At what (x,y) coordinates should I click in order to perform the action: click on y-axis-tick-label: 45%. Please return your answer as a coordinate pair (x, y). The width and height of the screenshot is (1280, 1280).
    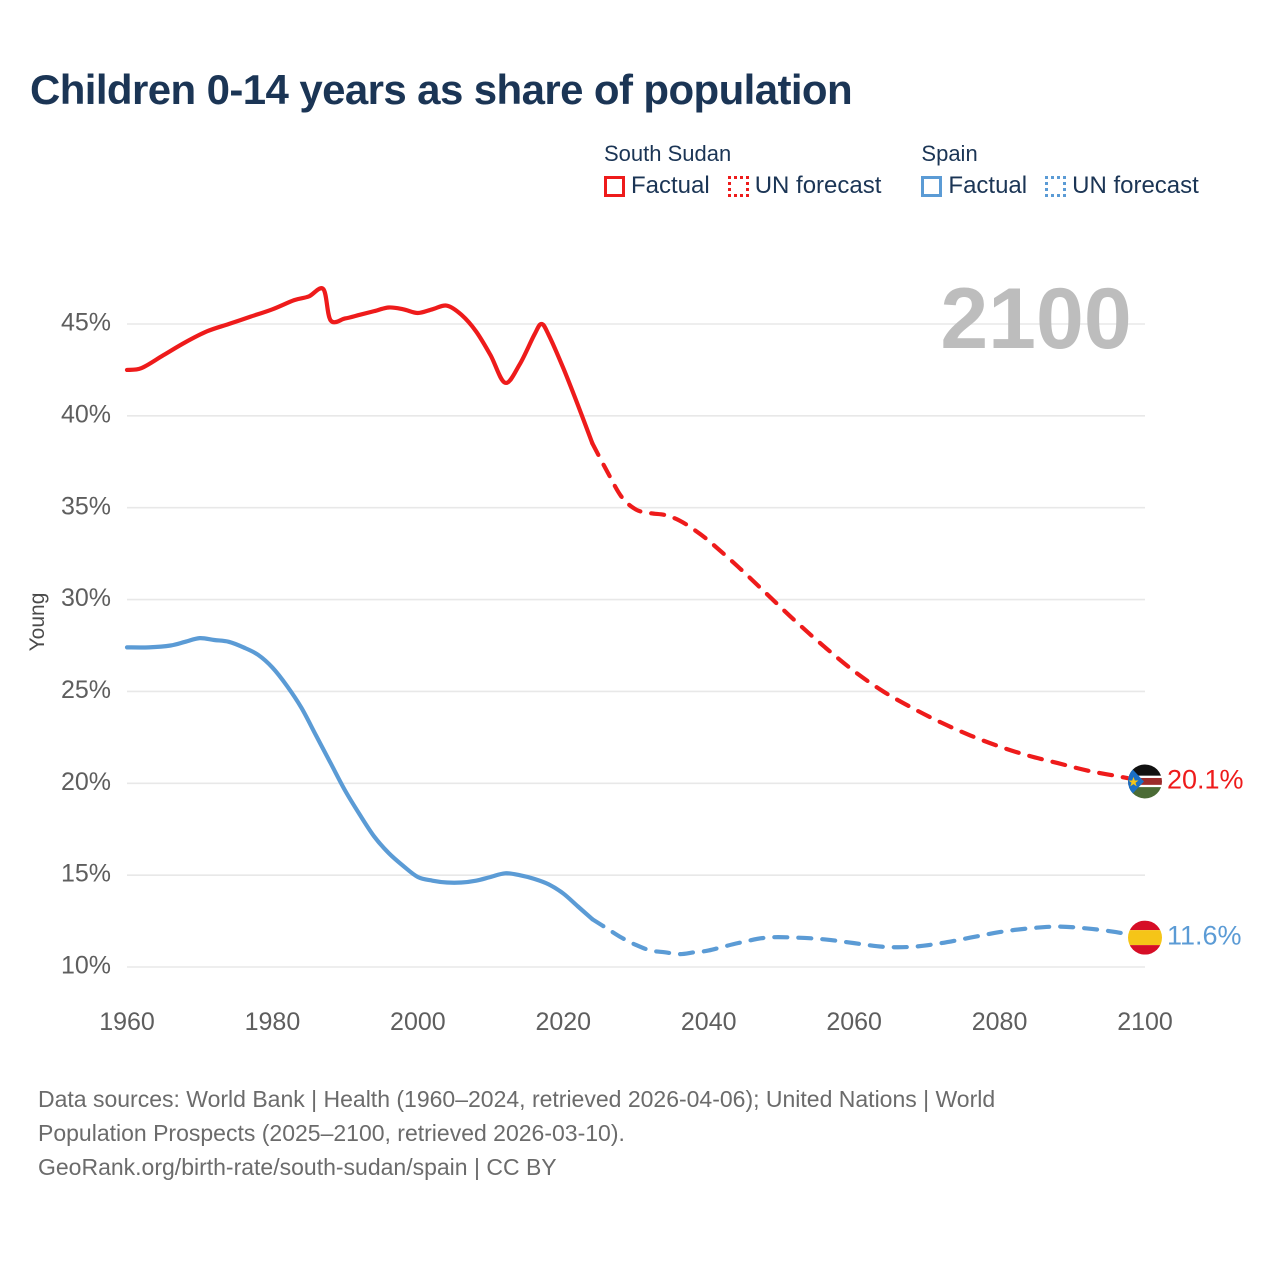
    Looking at the image, I should click on (86, 323).